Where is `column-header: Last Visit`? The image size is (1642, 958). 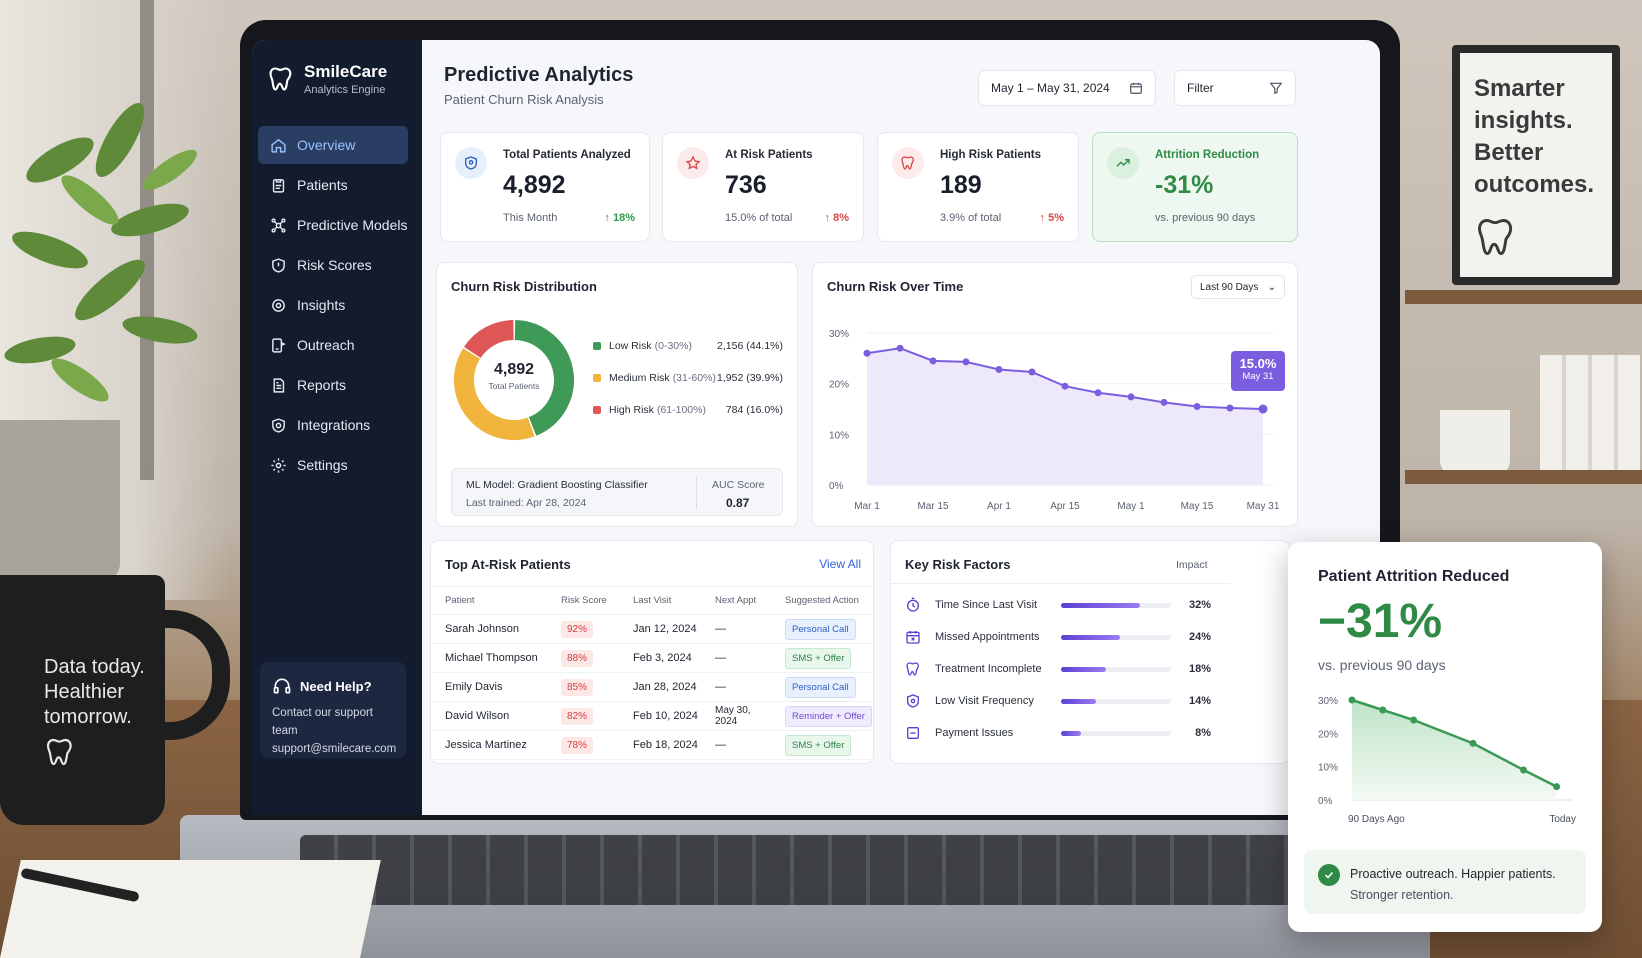 column-header: Last Visit is located at coordinates (660, 600).